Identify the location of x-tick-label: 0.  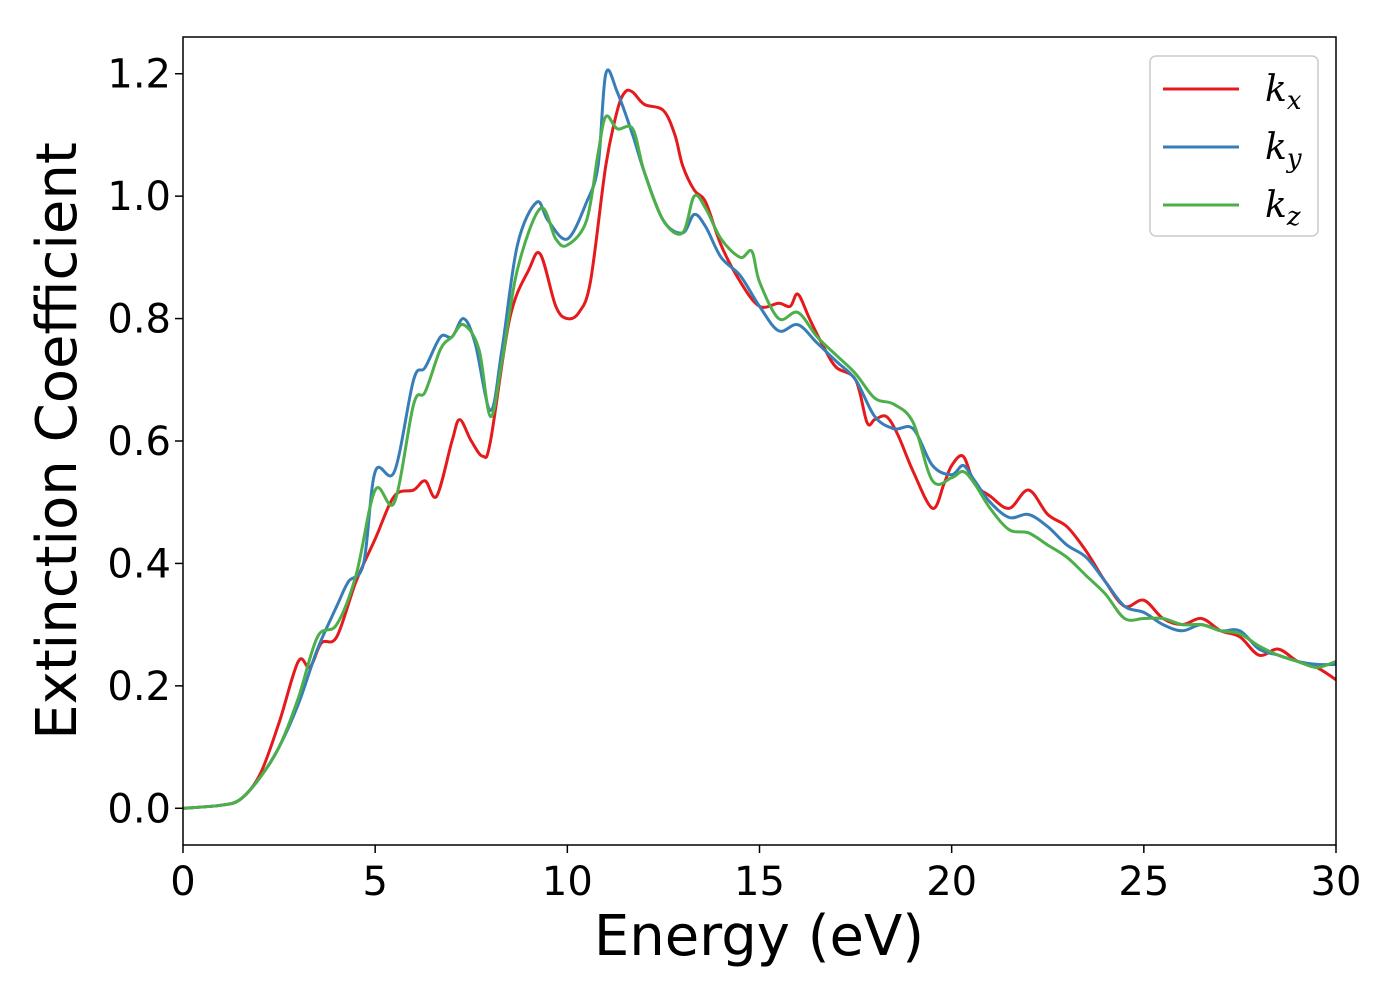
(182, 882).